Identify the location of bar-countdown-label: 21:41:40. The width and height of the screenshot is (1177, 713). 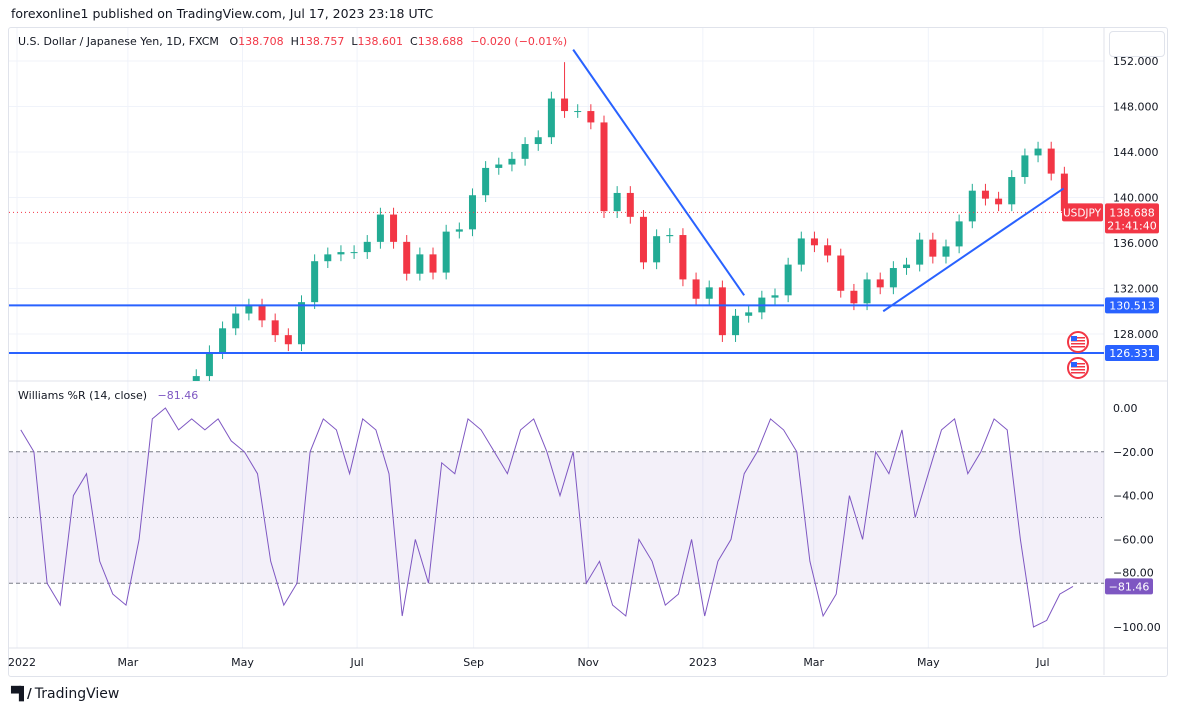
(1131, 225).